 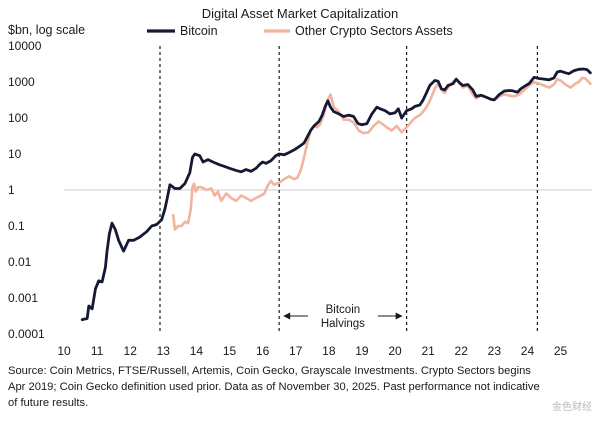 I want to click on x-tick-label: 11, so click(x=97, y=351).